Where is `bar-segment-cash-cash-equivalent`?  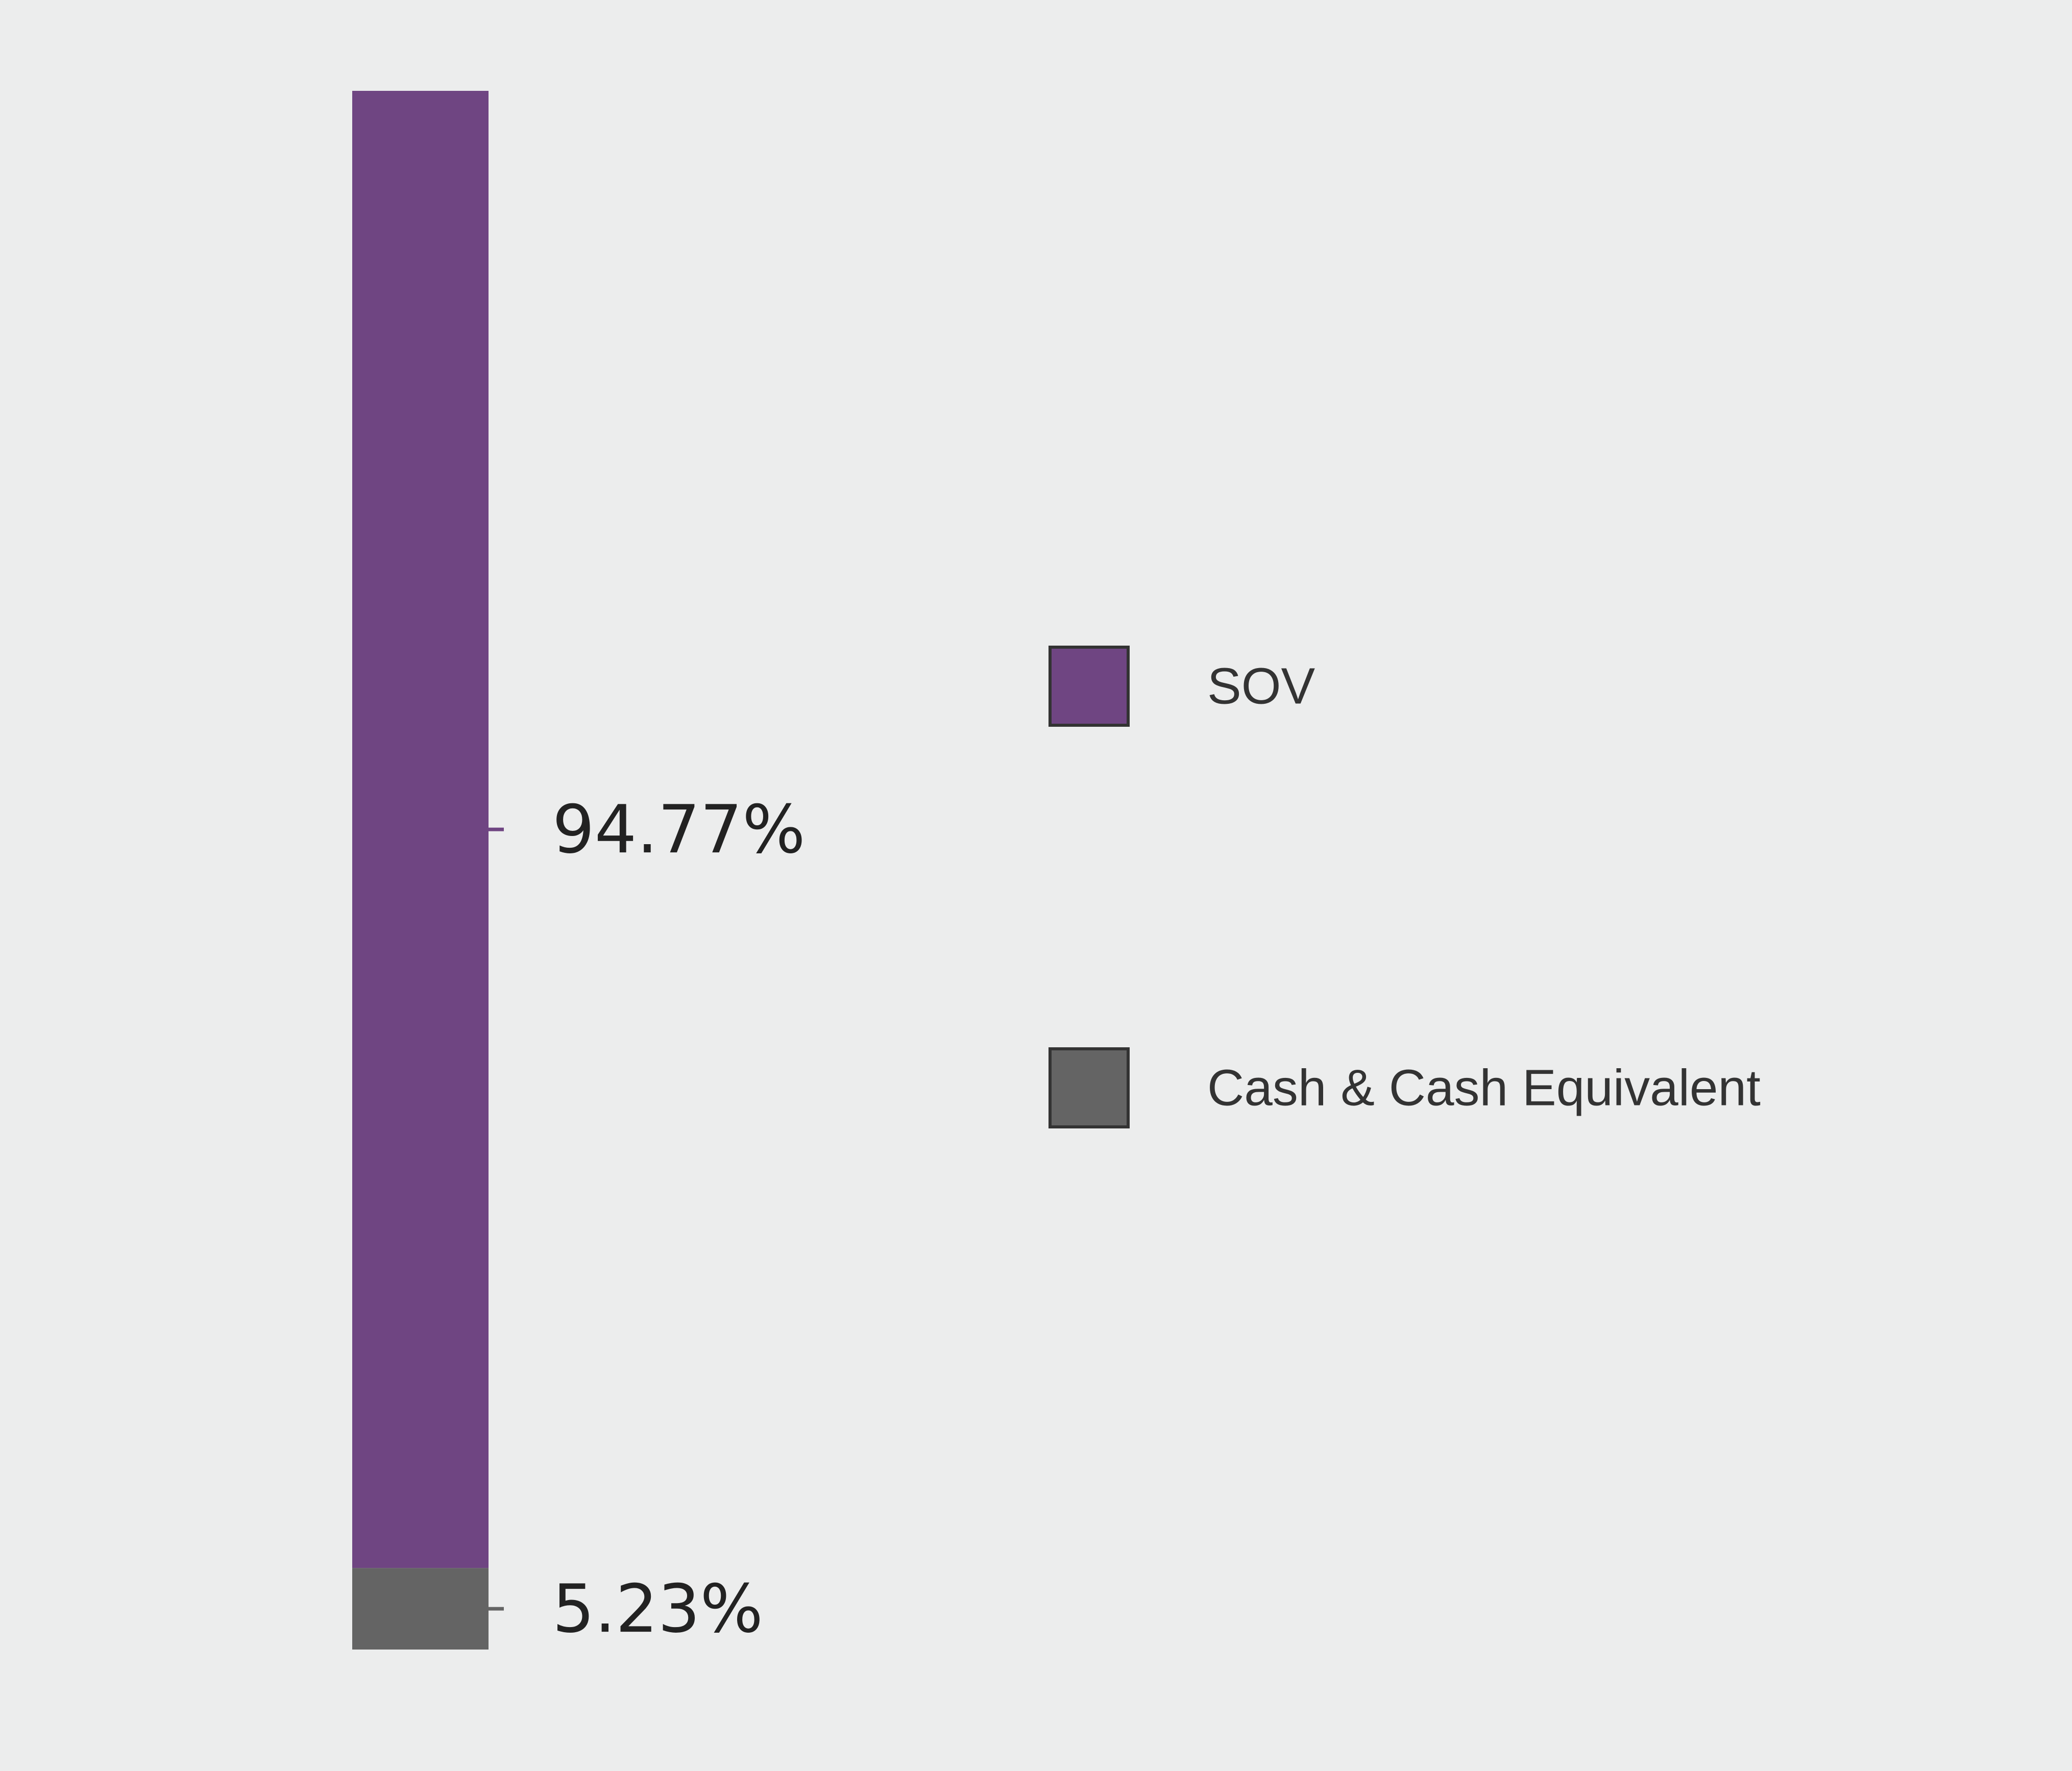 bar-segment-cash-cash-equivalent is located at coordinates (420, 1609).